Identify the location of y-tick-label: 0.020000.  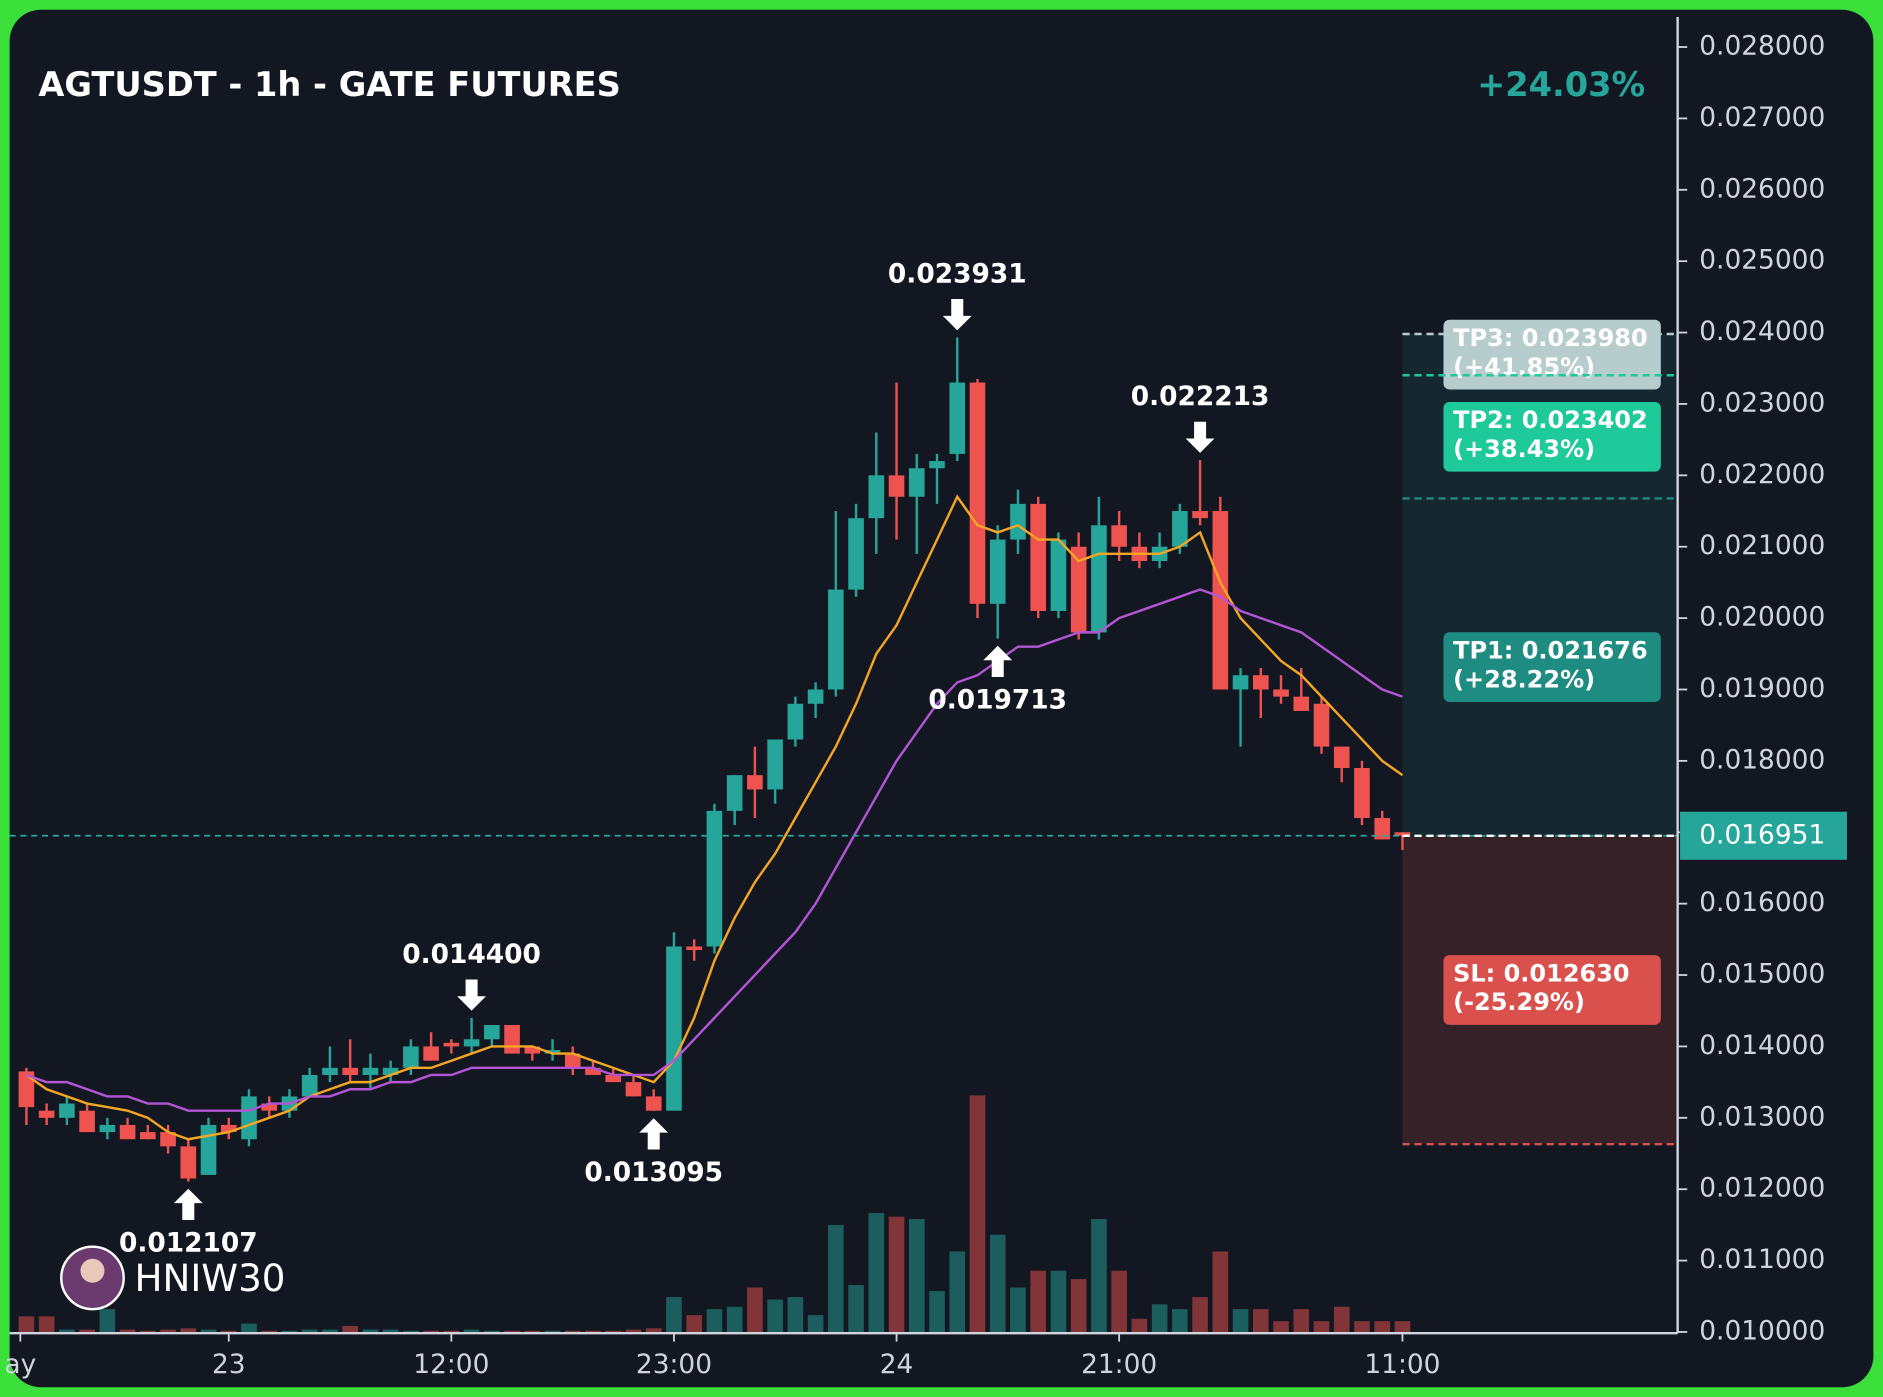
(1762, 617).